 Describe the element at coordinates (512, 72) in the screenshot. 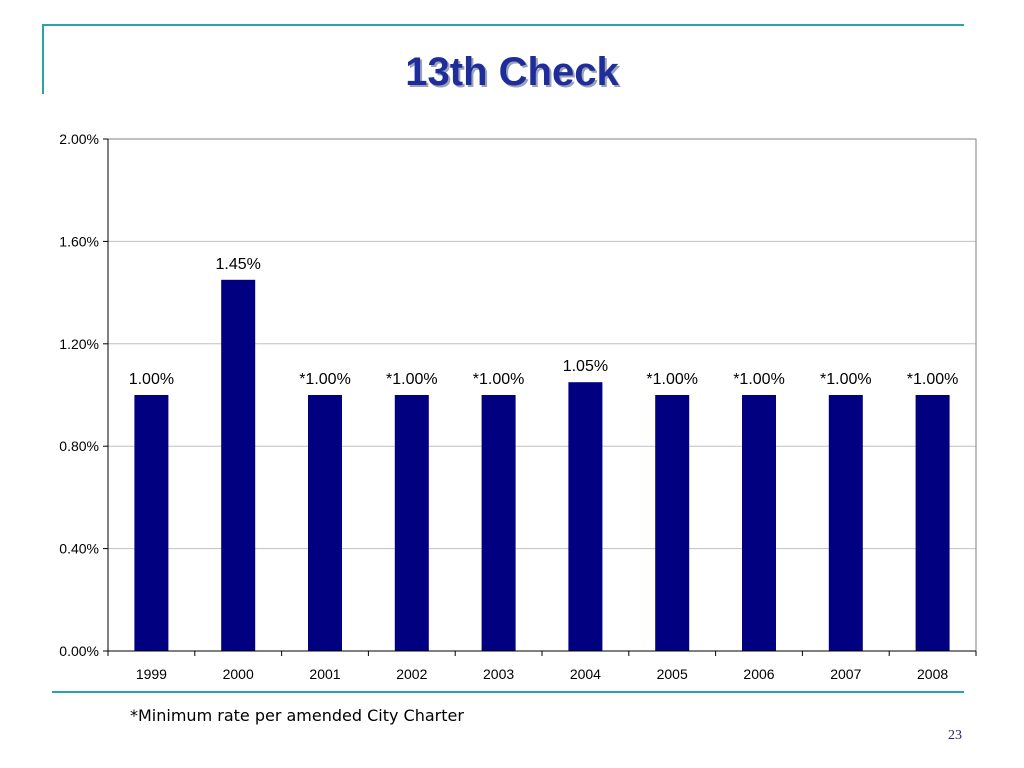

I see `slide-title: 13th Check` at that location.